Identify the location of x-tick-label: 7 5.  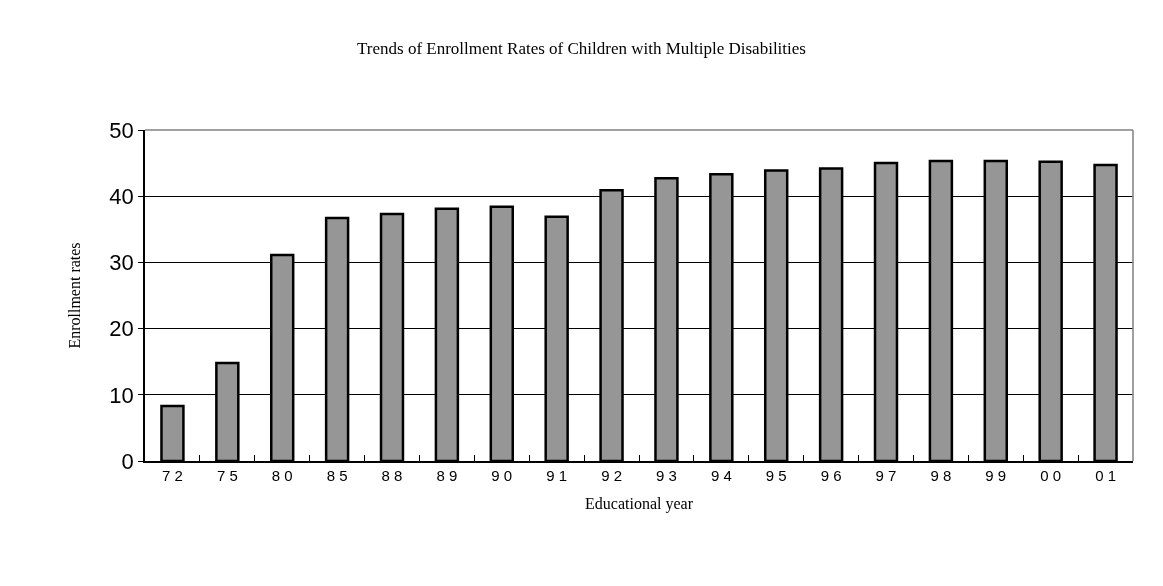
(227, 475).